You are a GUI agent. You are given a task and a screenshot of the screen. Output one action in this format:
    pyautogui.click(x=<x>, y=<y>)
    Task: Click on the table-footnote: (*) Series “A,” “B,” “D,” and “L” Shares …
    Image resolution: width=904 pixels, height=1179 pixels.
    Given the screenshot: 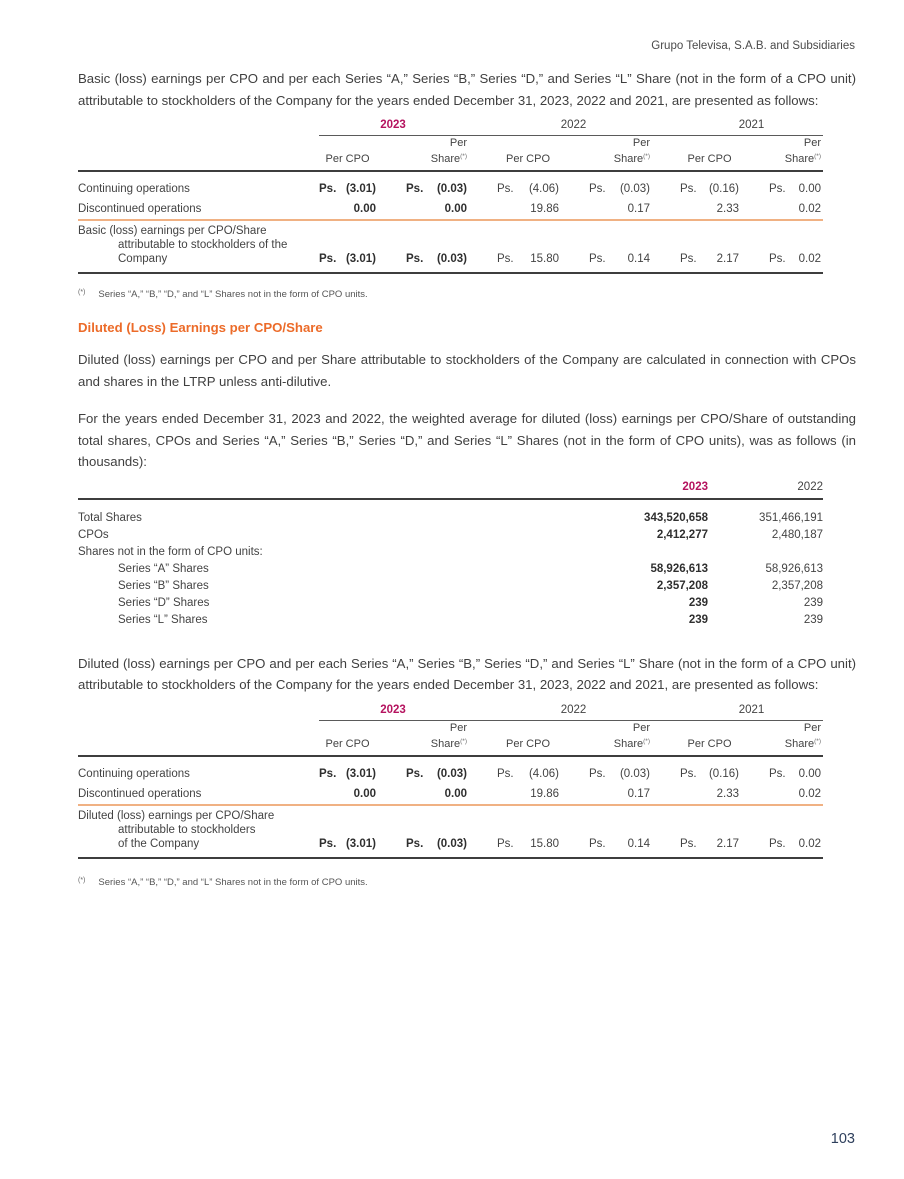 What is the action you would take?
    pyautogui.click(x=466, y=294)
    